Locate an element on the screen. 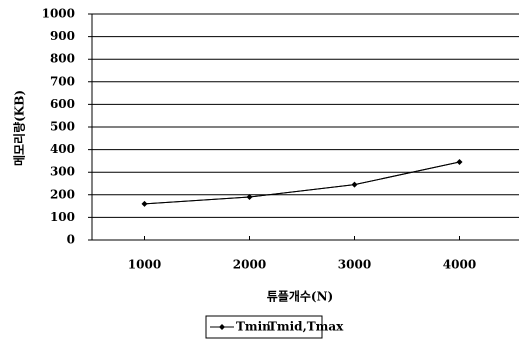 The height and width of the screenshot is (344, 519). x-tick-label: 1000 is located at coordinates (144, 265).